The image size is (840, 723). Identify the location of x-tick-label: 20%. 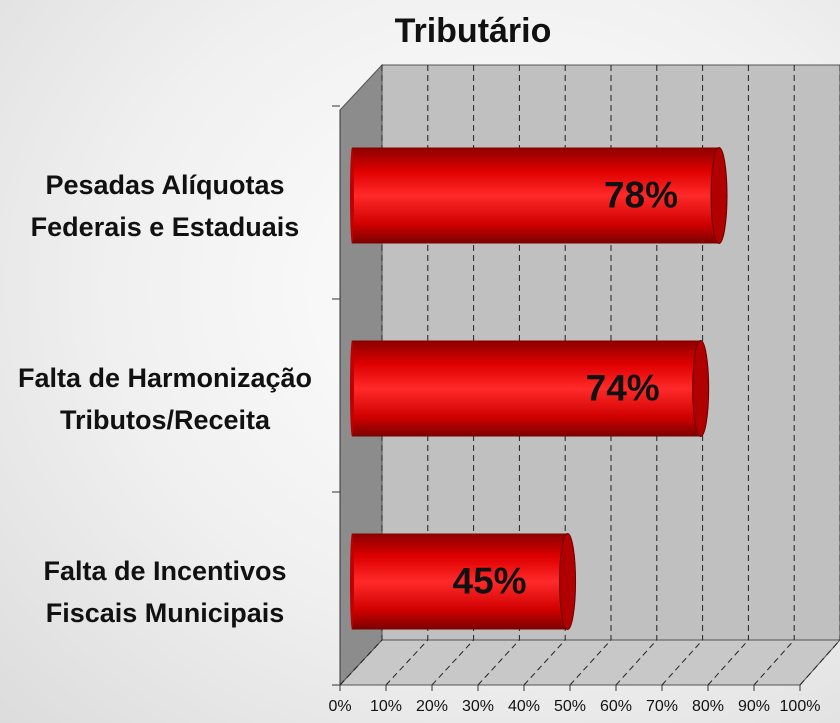
(432, 706).